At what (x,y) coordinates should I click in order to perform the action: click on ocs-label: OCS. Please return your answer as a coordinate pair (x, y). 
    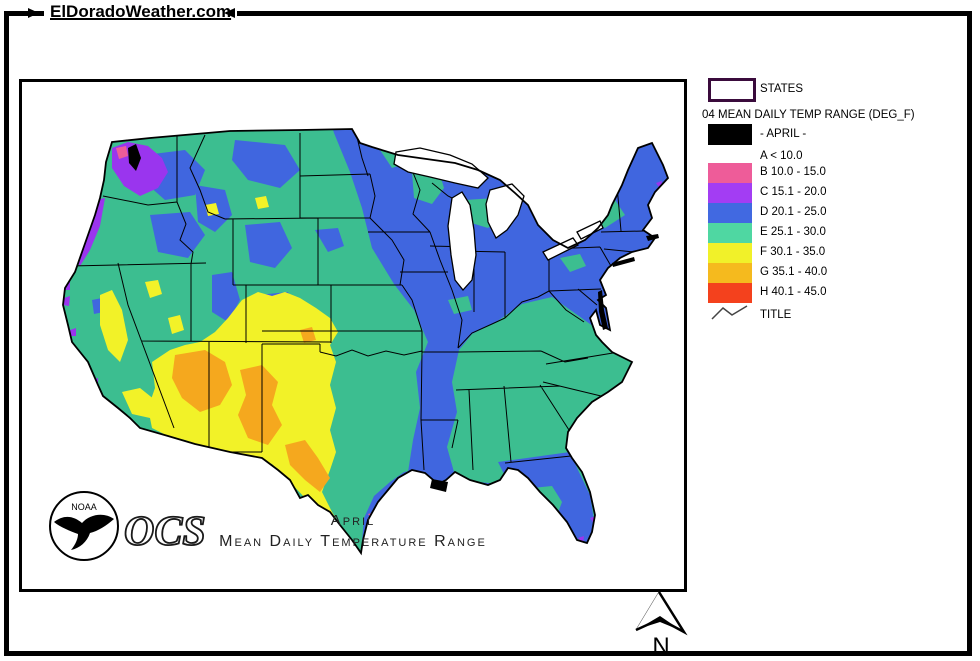
    Looking at the image, I should click on (164, 532).